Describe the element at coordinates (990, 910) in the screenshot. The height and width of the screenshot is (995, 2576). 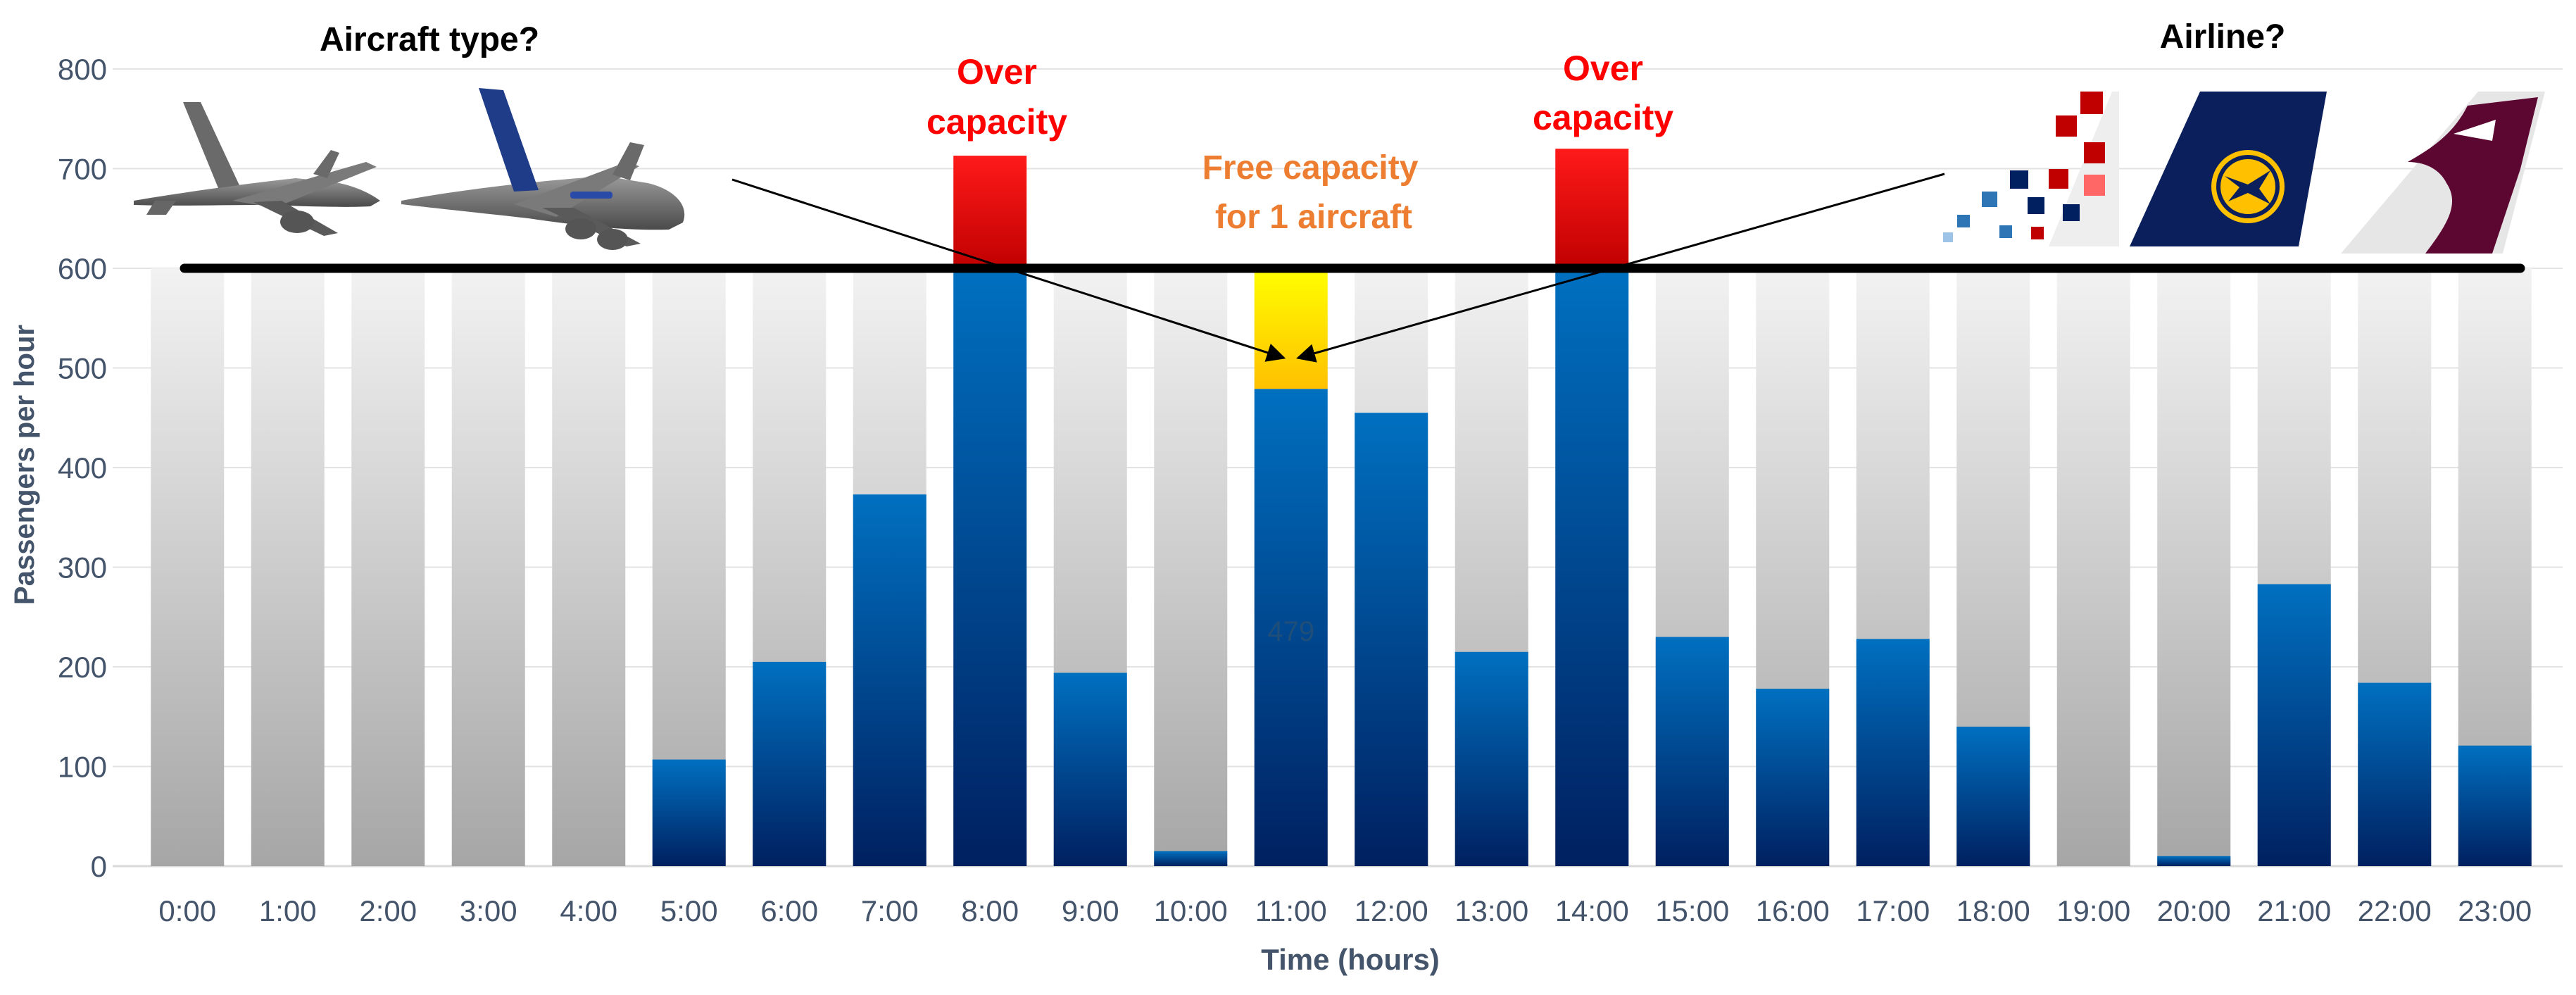
I see `x-tick-label: 8:00` at that location.